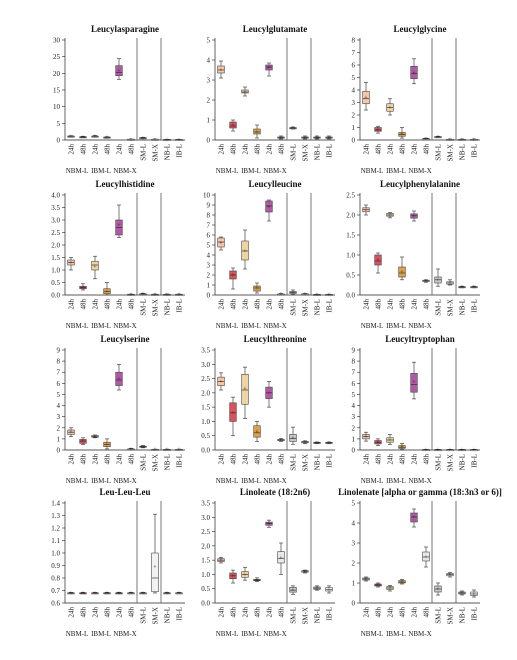  Describe the element at coordinates (55, 591) in the screenshot. I see `y-tick-label: 0.7` at that location.